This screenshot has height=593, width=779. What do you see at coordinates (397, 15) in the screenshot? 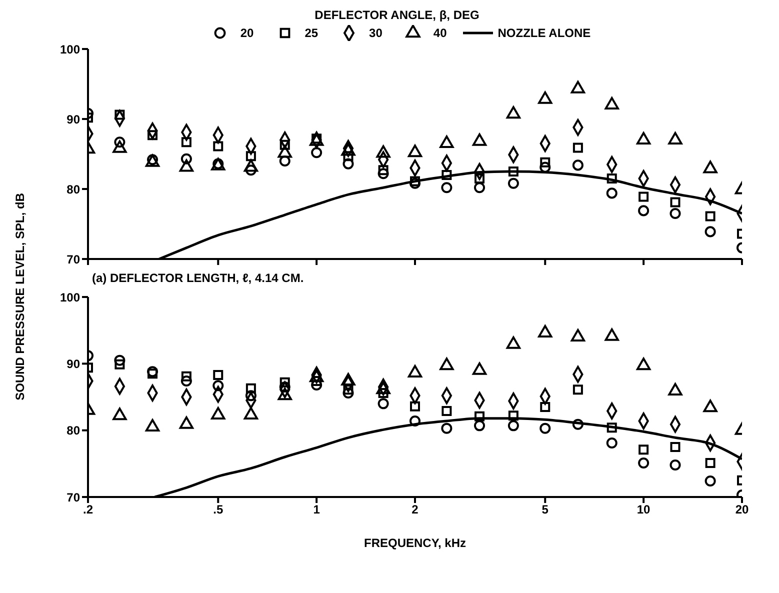
I see `legend-title: DEFLECTOR ANGLE, β, DEG` at bounding box center [397, 15].